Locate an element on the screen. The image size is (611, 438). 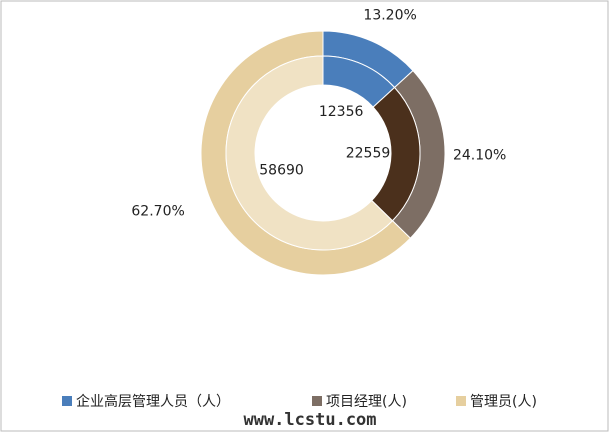
data-label: 58690 is located at coordinates (281, 170).